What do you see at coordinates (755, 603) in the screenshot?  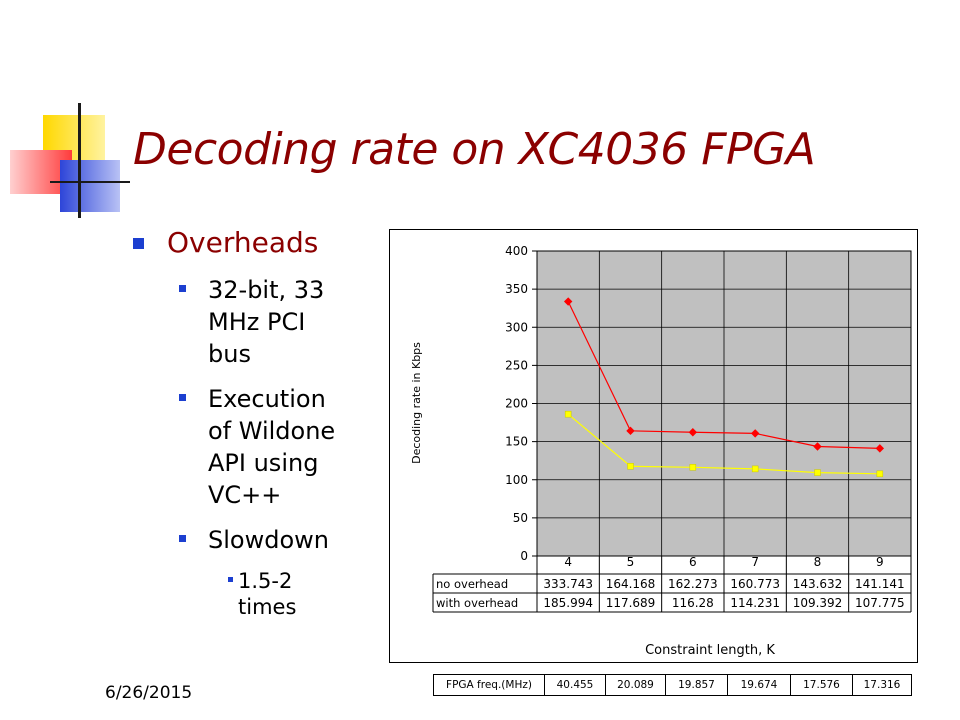 I see `data-label: 114.231` at bounding box center [755, 603].